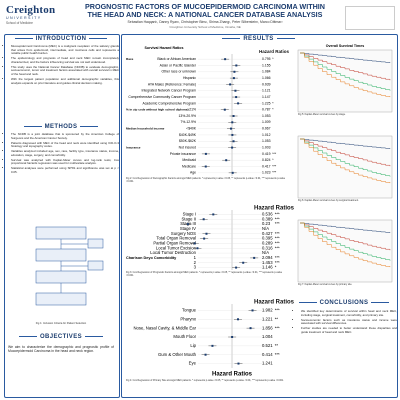 The height and width of the screenshot is (400, 400). Describe the element at coordinates (151, 258) in the screenshot. I see `row-group: Charlson Deyo Comorbidity` at that location.